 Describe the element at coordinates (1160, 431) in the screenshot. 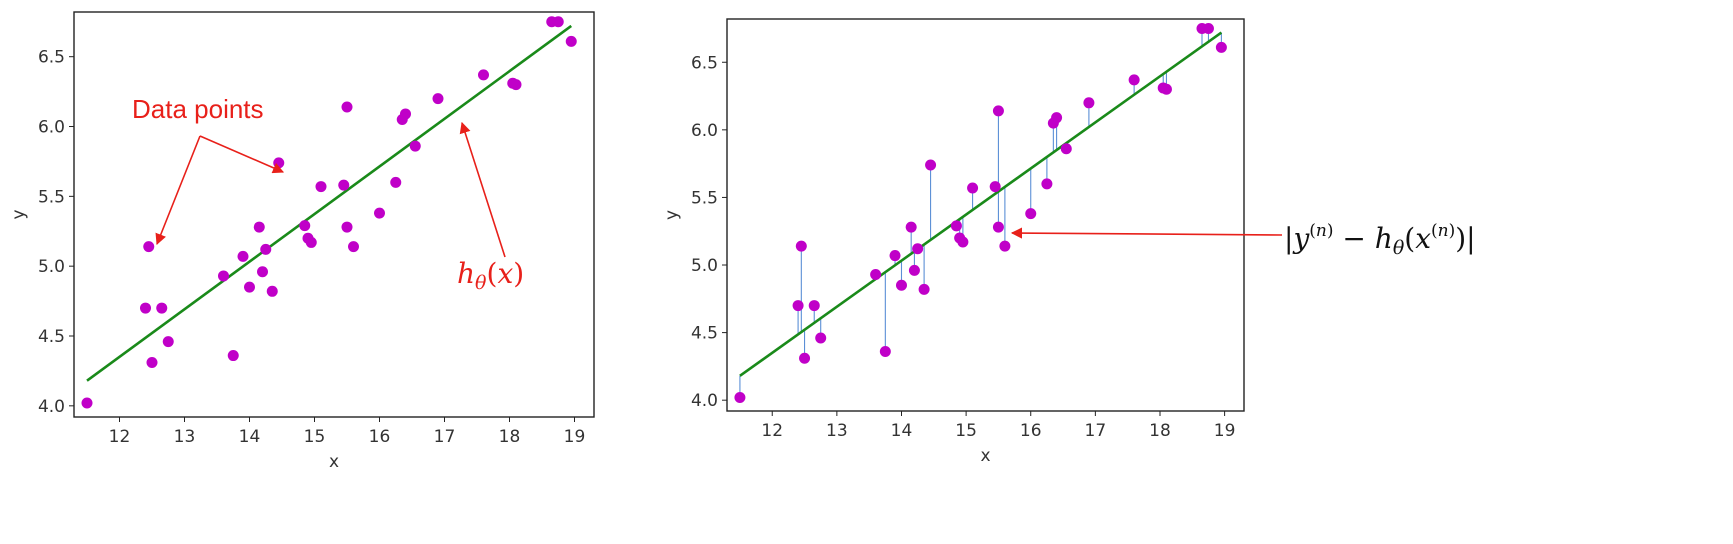

I see `x-tick-label: 18` at that location.